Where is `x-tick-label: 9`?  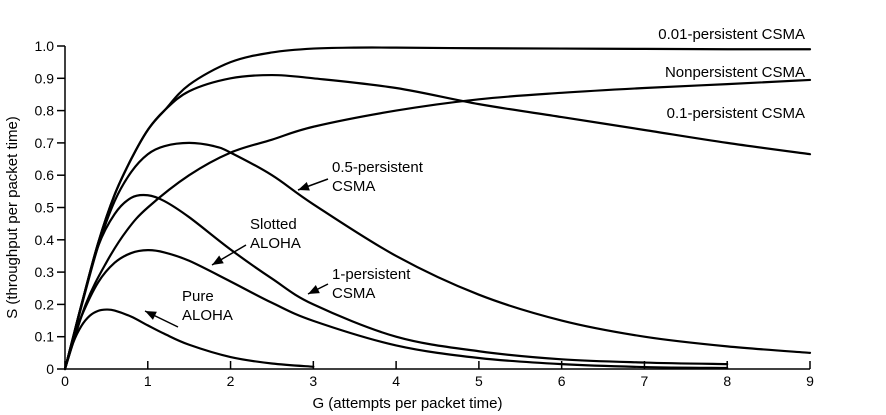
x-tick-label: 9 is located at coordinates (810, 381).